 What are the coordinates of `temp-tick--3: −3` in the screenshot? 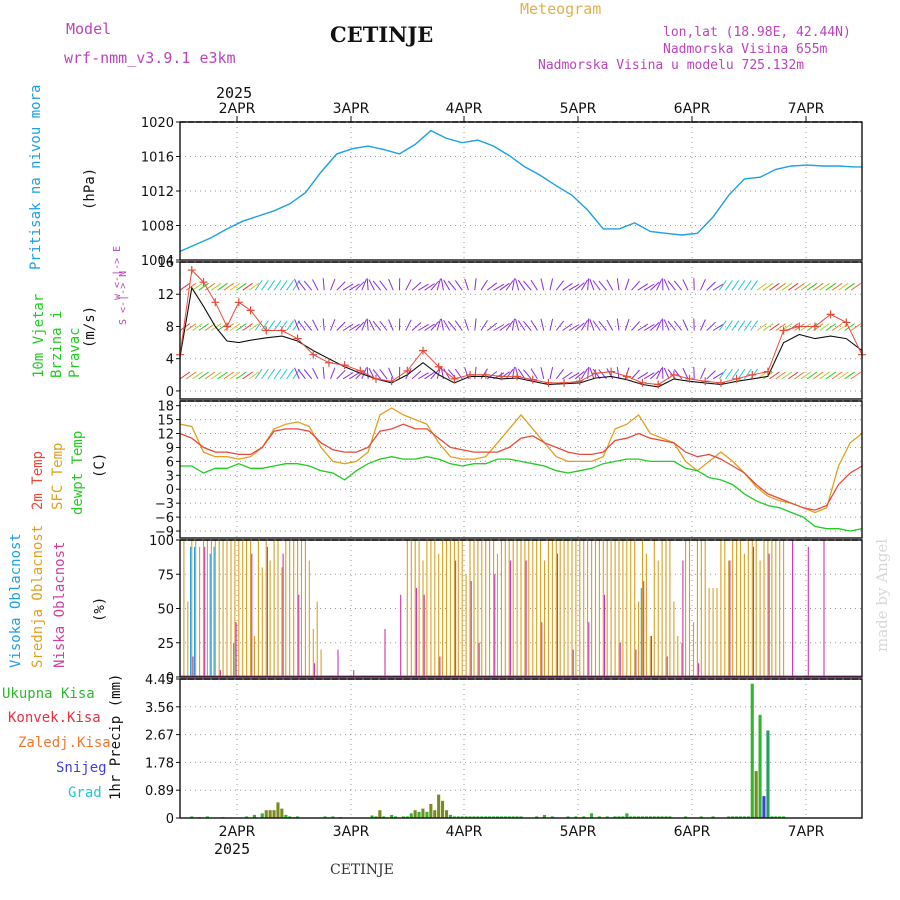 It's located at (164, 504).